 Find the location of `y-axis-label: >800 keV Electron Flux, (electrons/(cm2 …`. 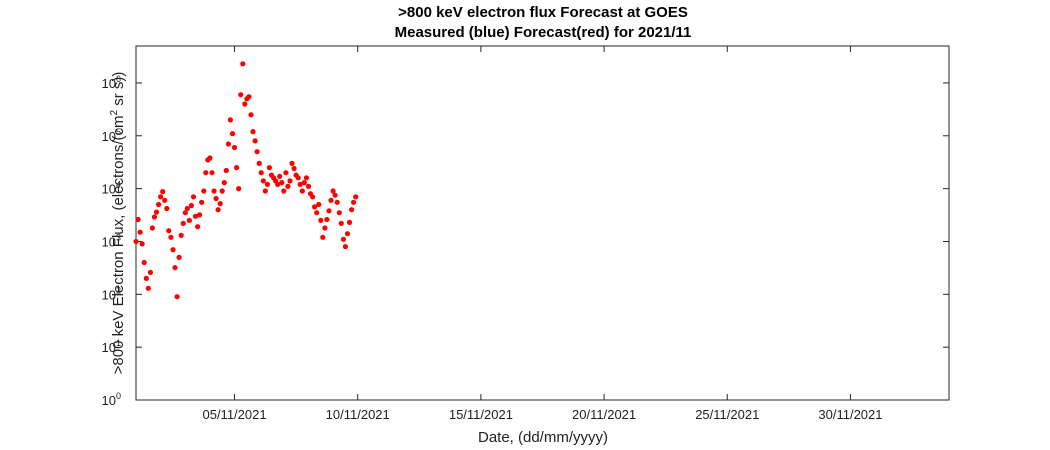

y-axis-label: >800 keV Electron Flux, (electrons/(cm2 … is located at coordinates (118, 223).